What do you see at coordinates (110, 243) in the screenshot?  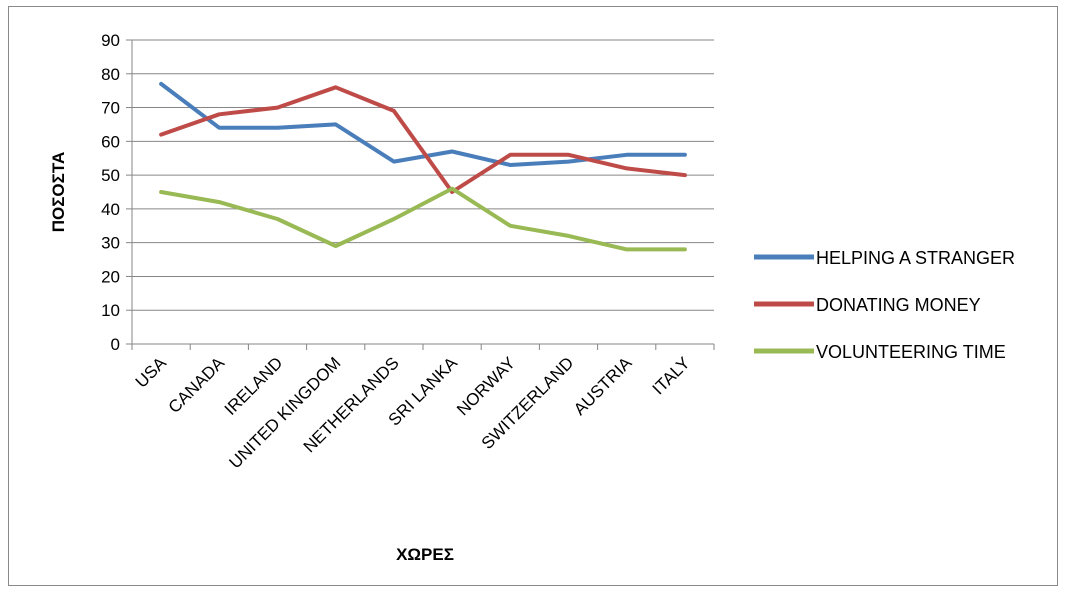 I see `y-tick-label: 30` at bounding box center [110, 243].